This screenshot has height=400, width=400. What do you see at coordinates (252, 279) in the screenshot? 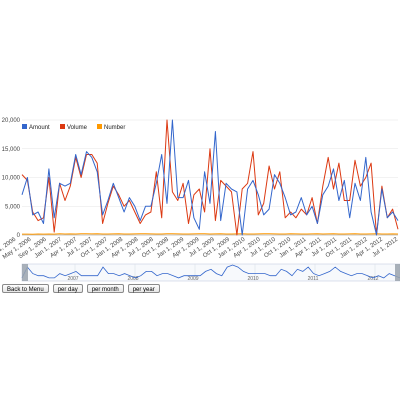
I see `navigator-tick-label: 2010` at bounding box center [252, 279].